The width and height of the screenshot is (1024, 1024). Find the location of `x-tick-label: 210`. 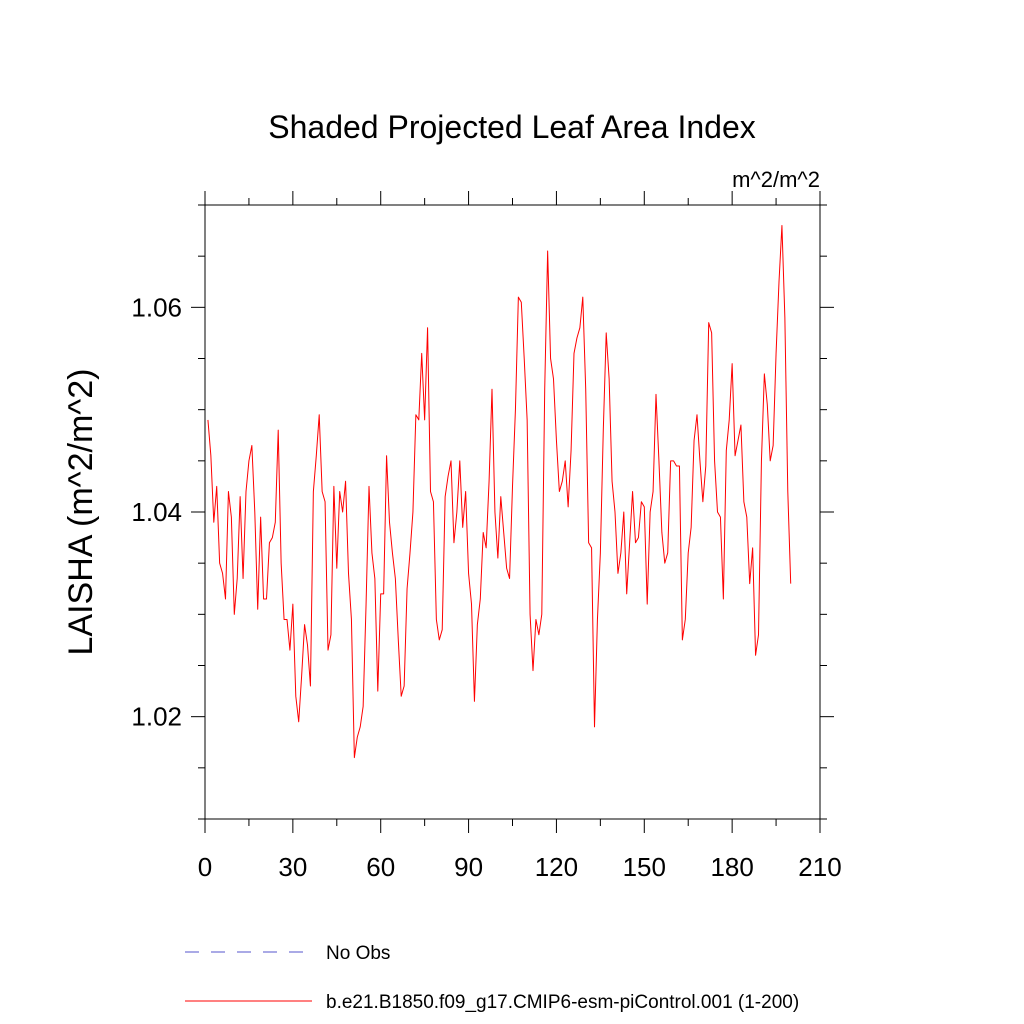

x-tick-label: 210 is located at coordinates (819, 867).